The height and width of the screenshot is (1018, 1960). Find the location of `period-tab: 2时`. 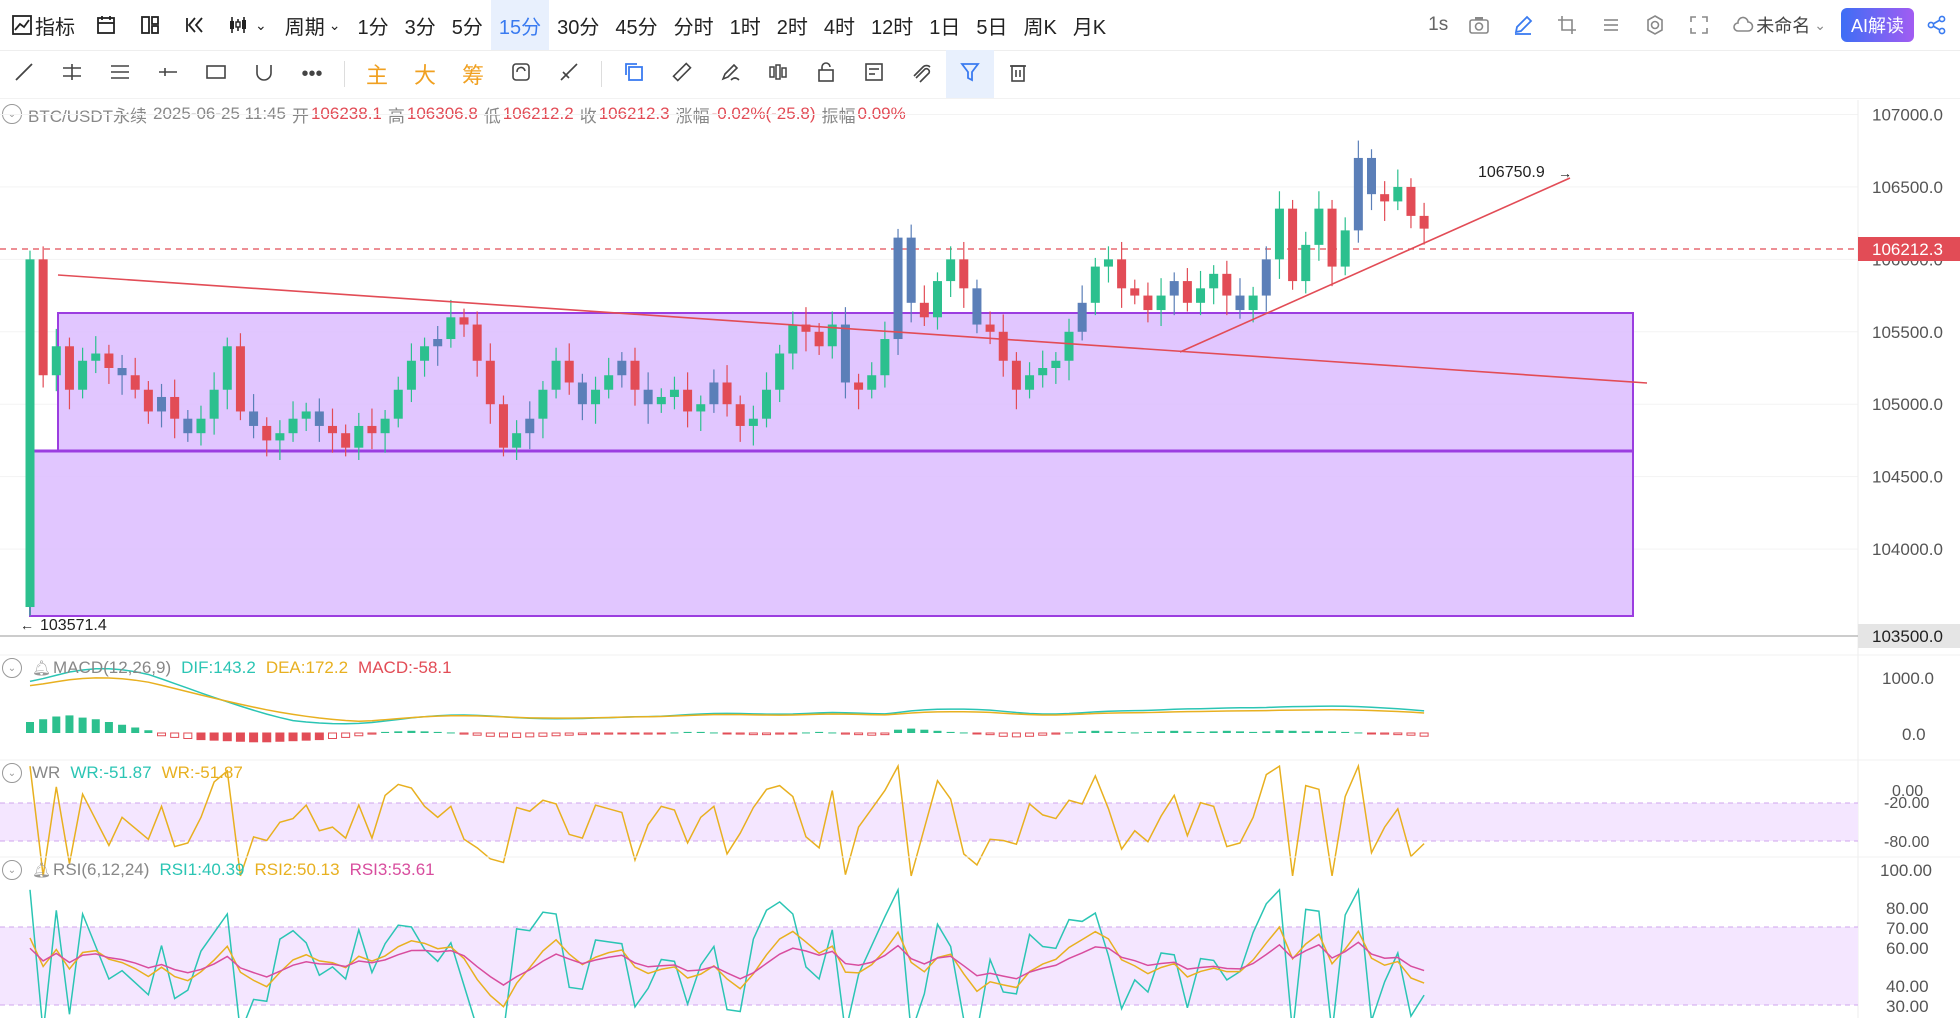

period-tab: 2时 is located at coordinates (792, 27).